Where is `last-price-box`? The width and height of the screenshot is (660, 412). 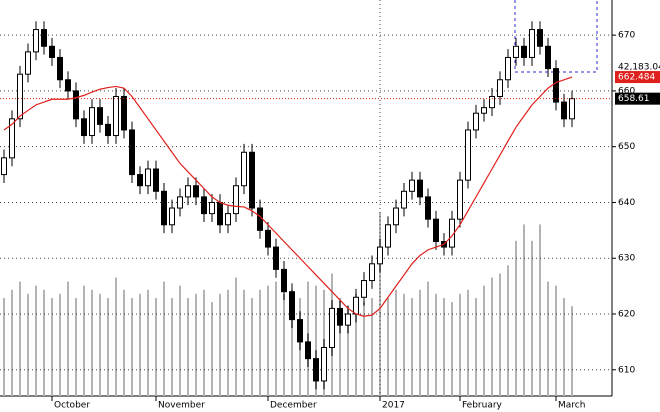 last-price-box is located at coordinates (637, 98).